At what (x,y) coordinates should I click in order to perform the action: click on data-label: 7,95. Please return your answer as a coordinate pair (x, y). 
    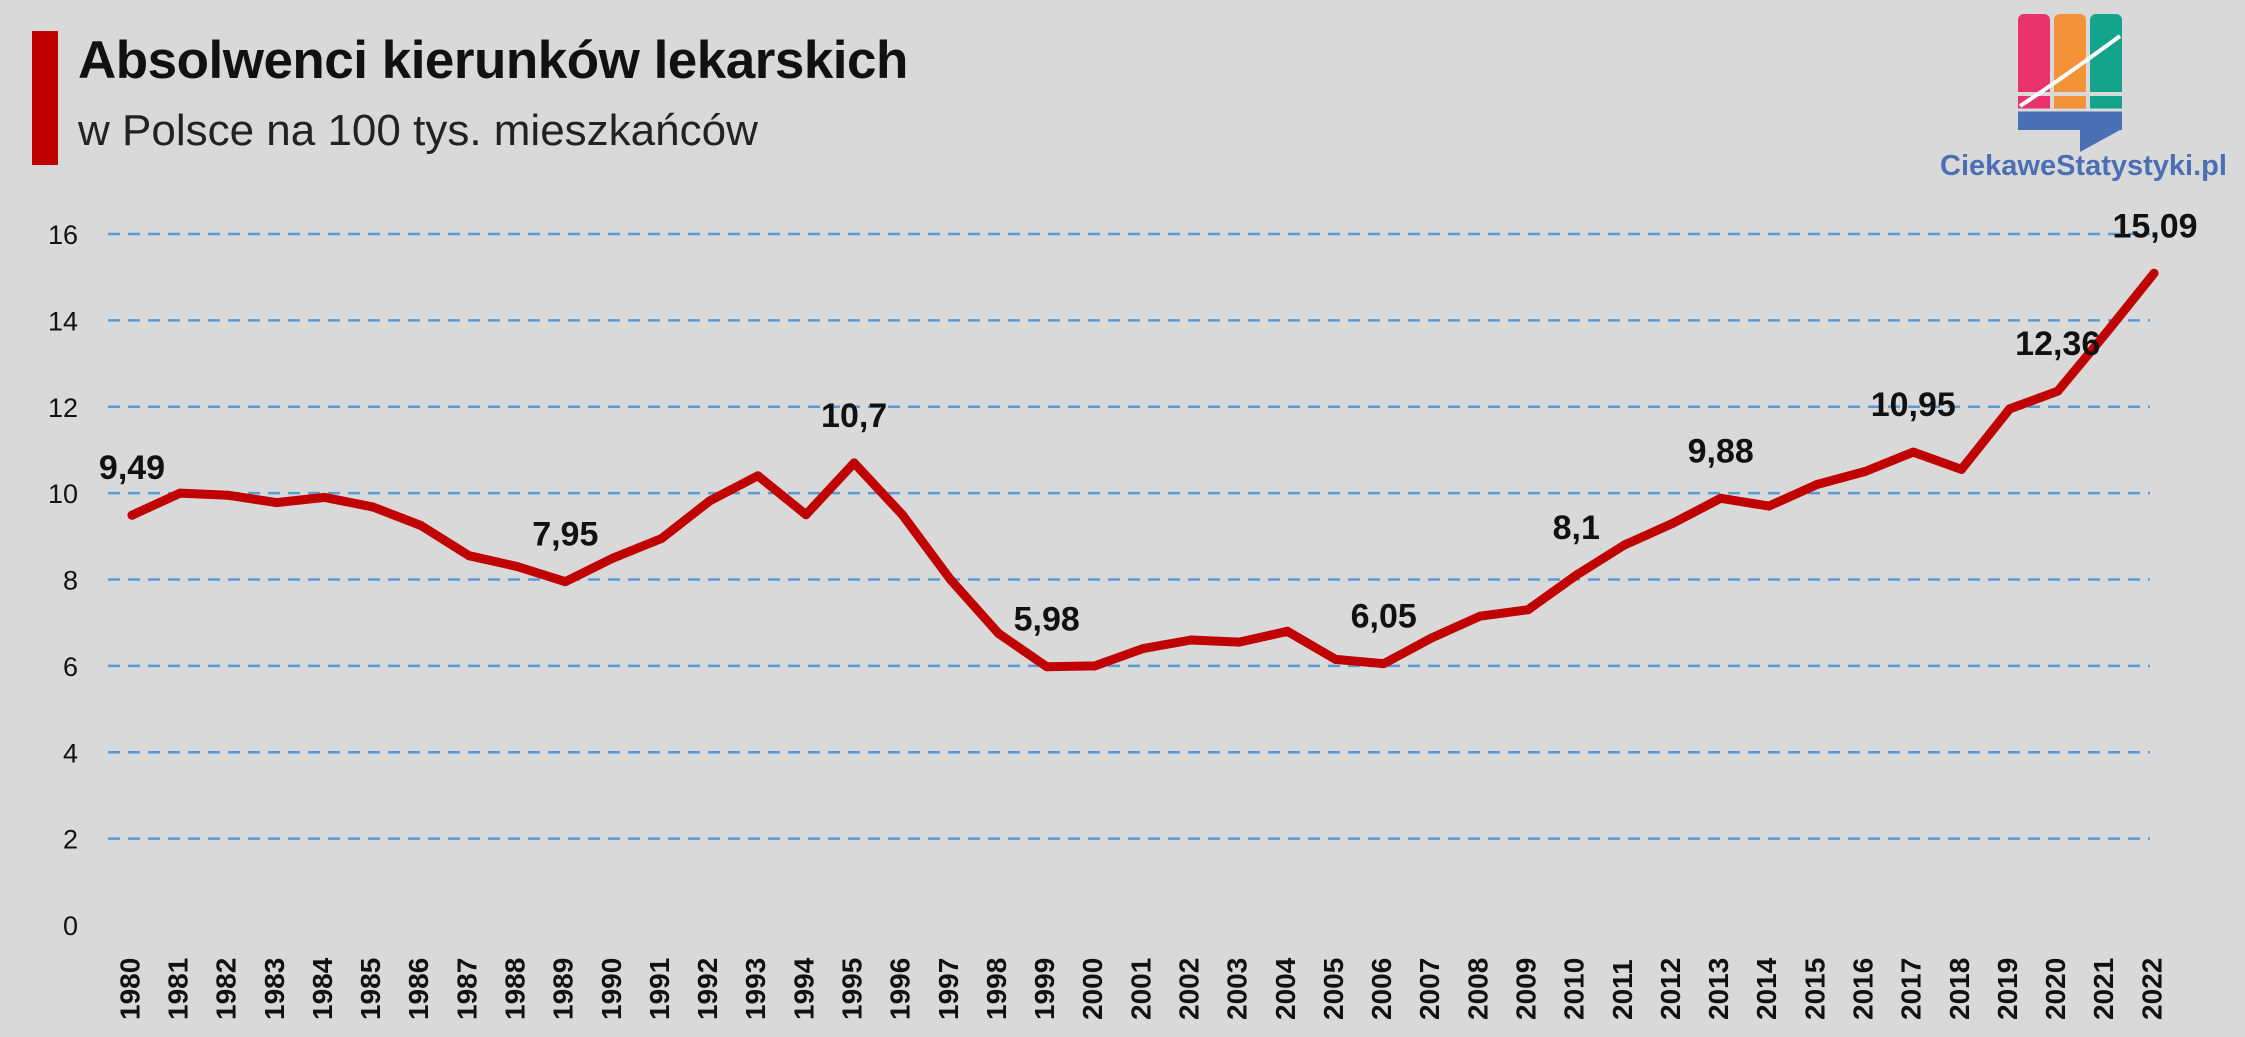
    Looking at the image, I should click on (565, 535).